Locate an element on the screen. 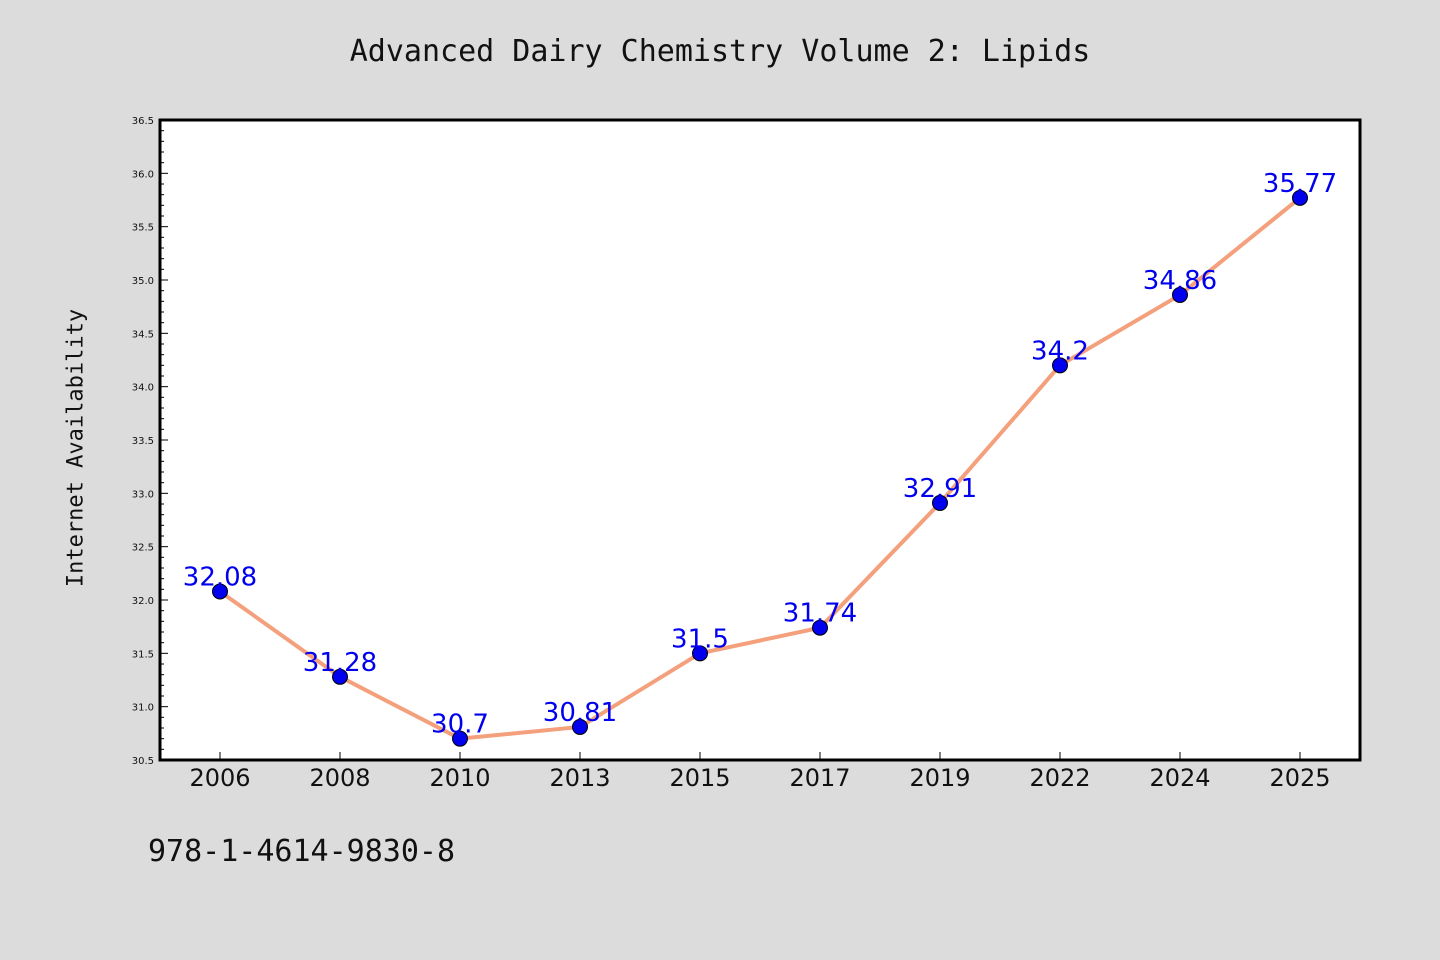 The height and width of the screenshot is (960, 1440). data-label: 35.77 is located at coordinates (1300, 184).